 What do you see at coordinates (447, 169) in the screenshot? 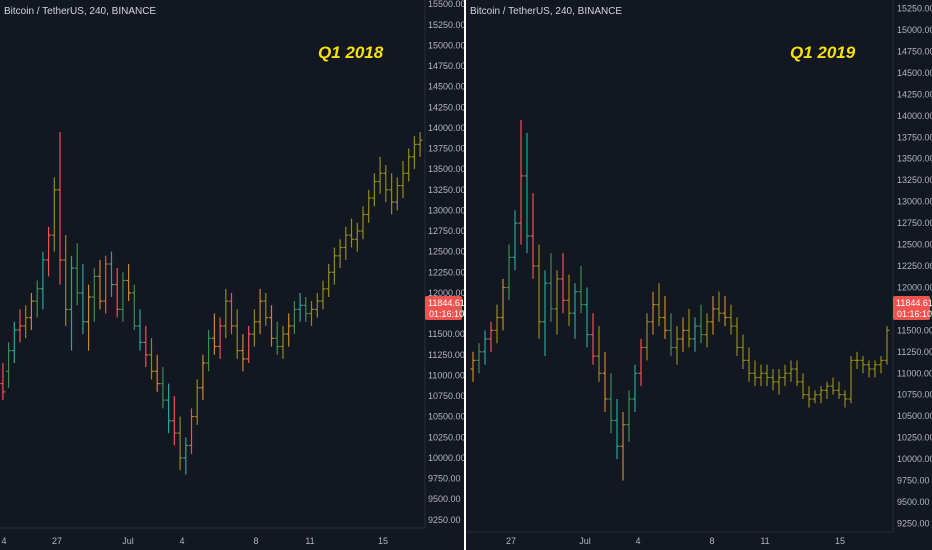
I see `price-tick-label: 13500.00` at bounding box center [447, 169].